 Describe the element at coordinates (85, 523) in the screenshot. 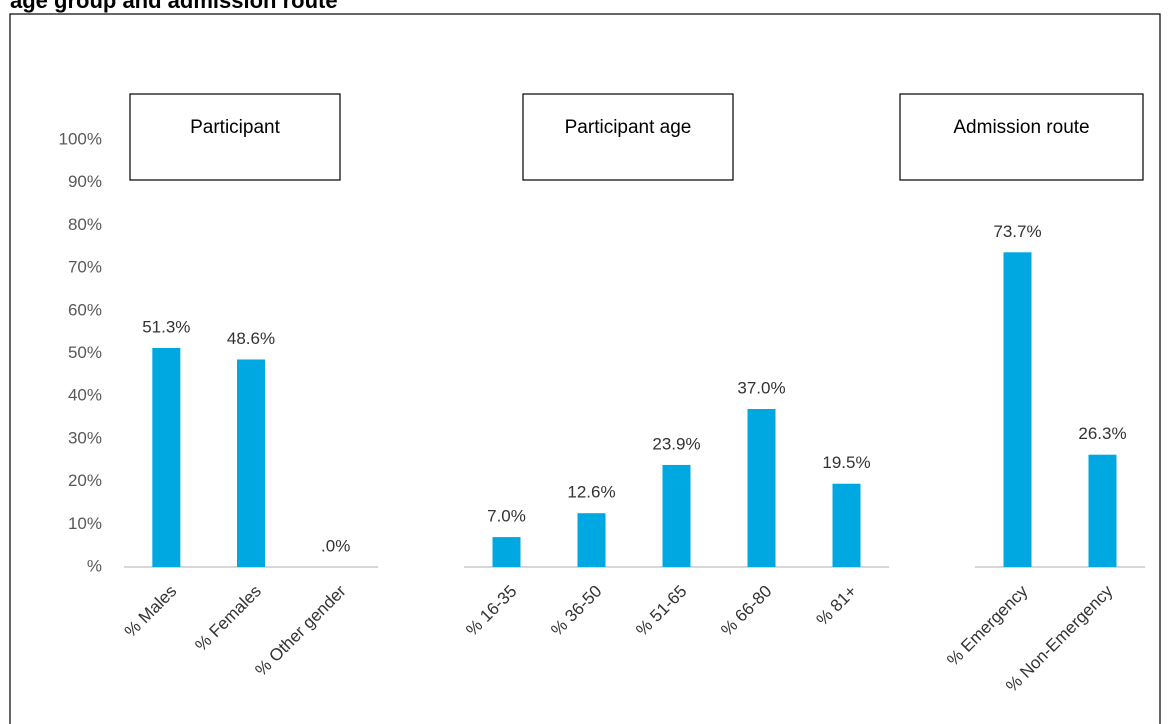

I see `y-tick-label: 10%` at that location.